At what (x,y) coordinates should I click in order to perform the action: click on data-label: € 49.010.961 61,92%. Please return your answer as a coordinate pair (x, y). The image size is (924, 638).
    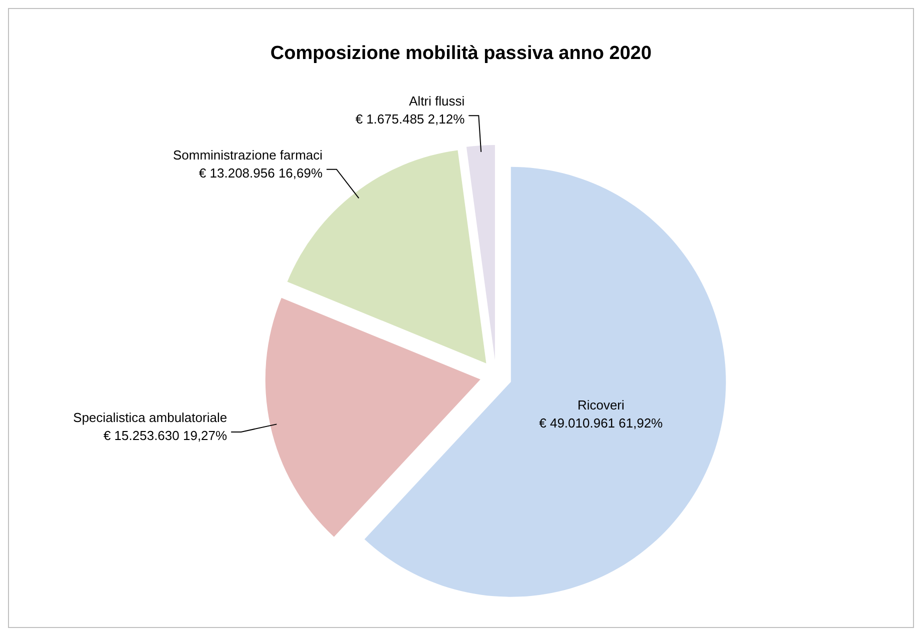
    Looking at the image, I should click on (601, 422).